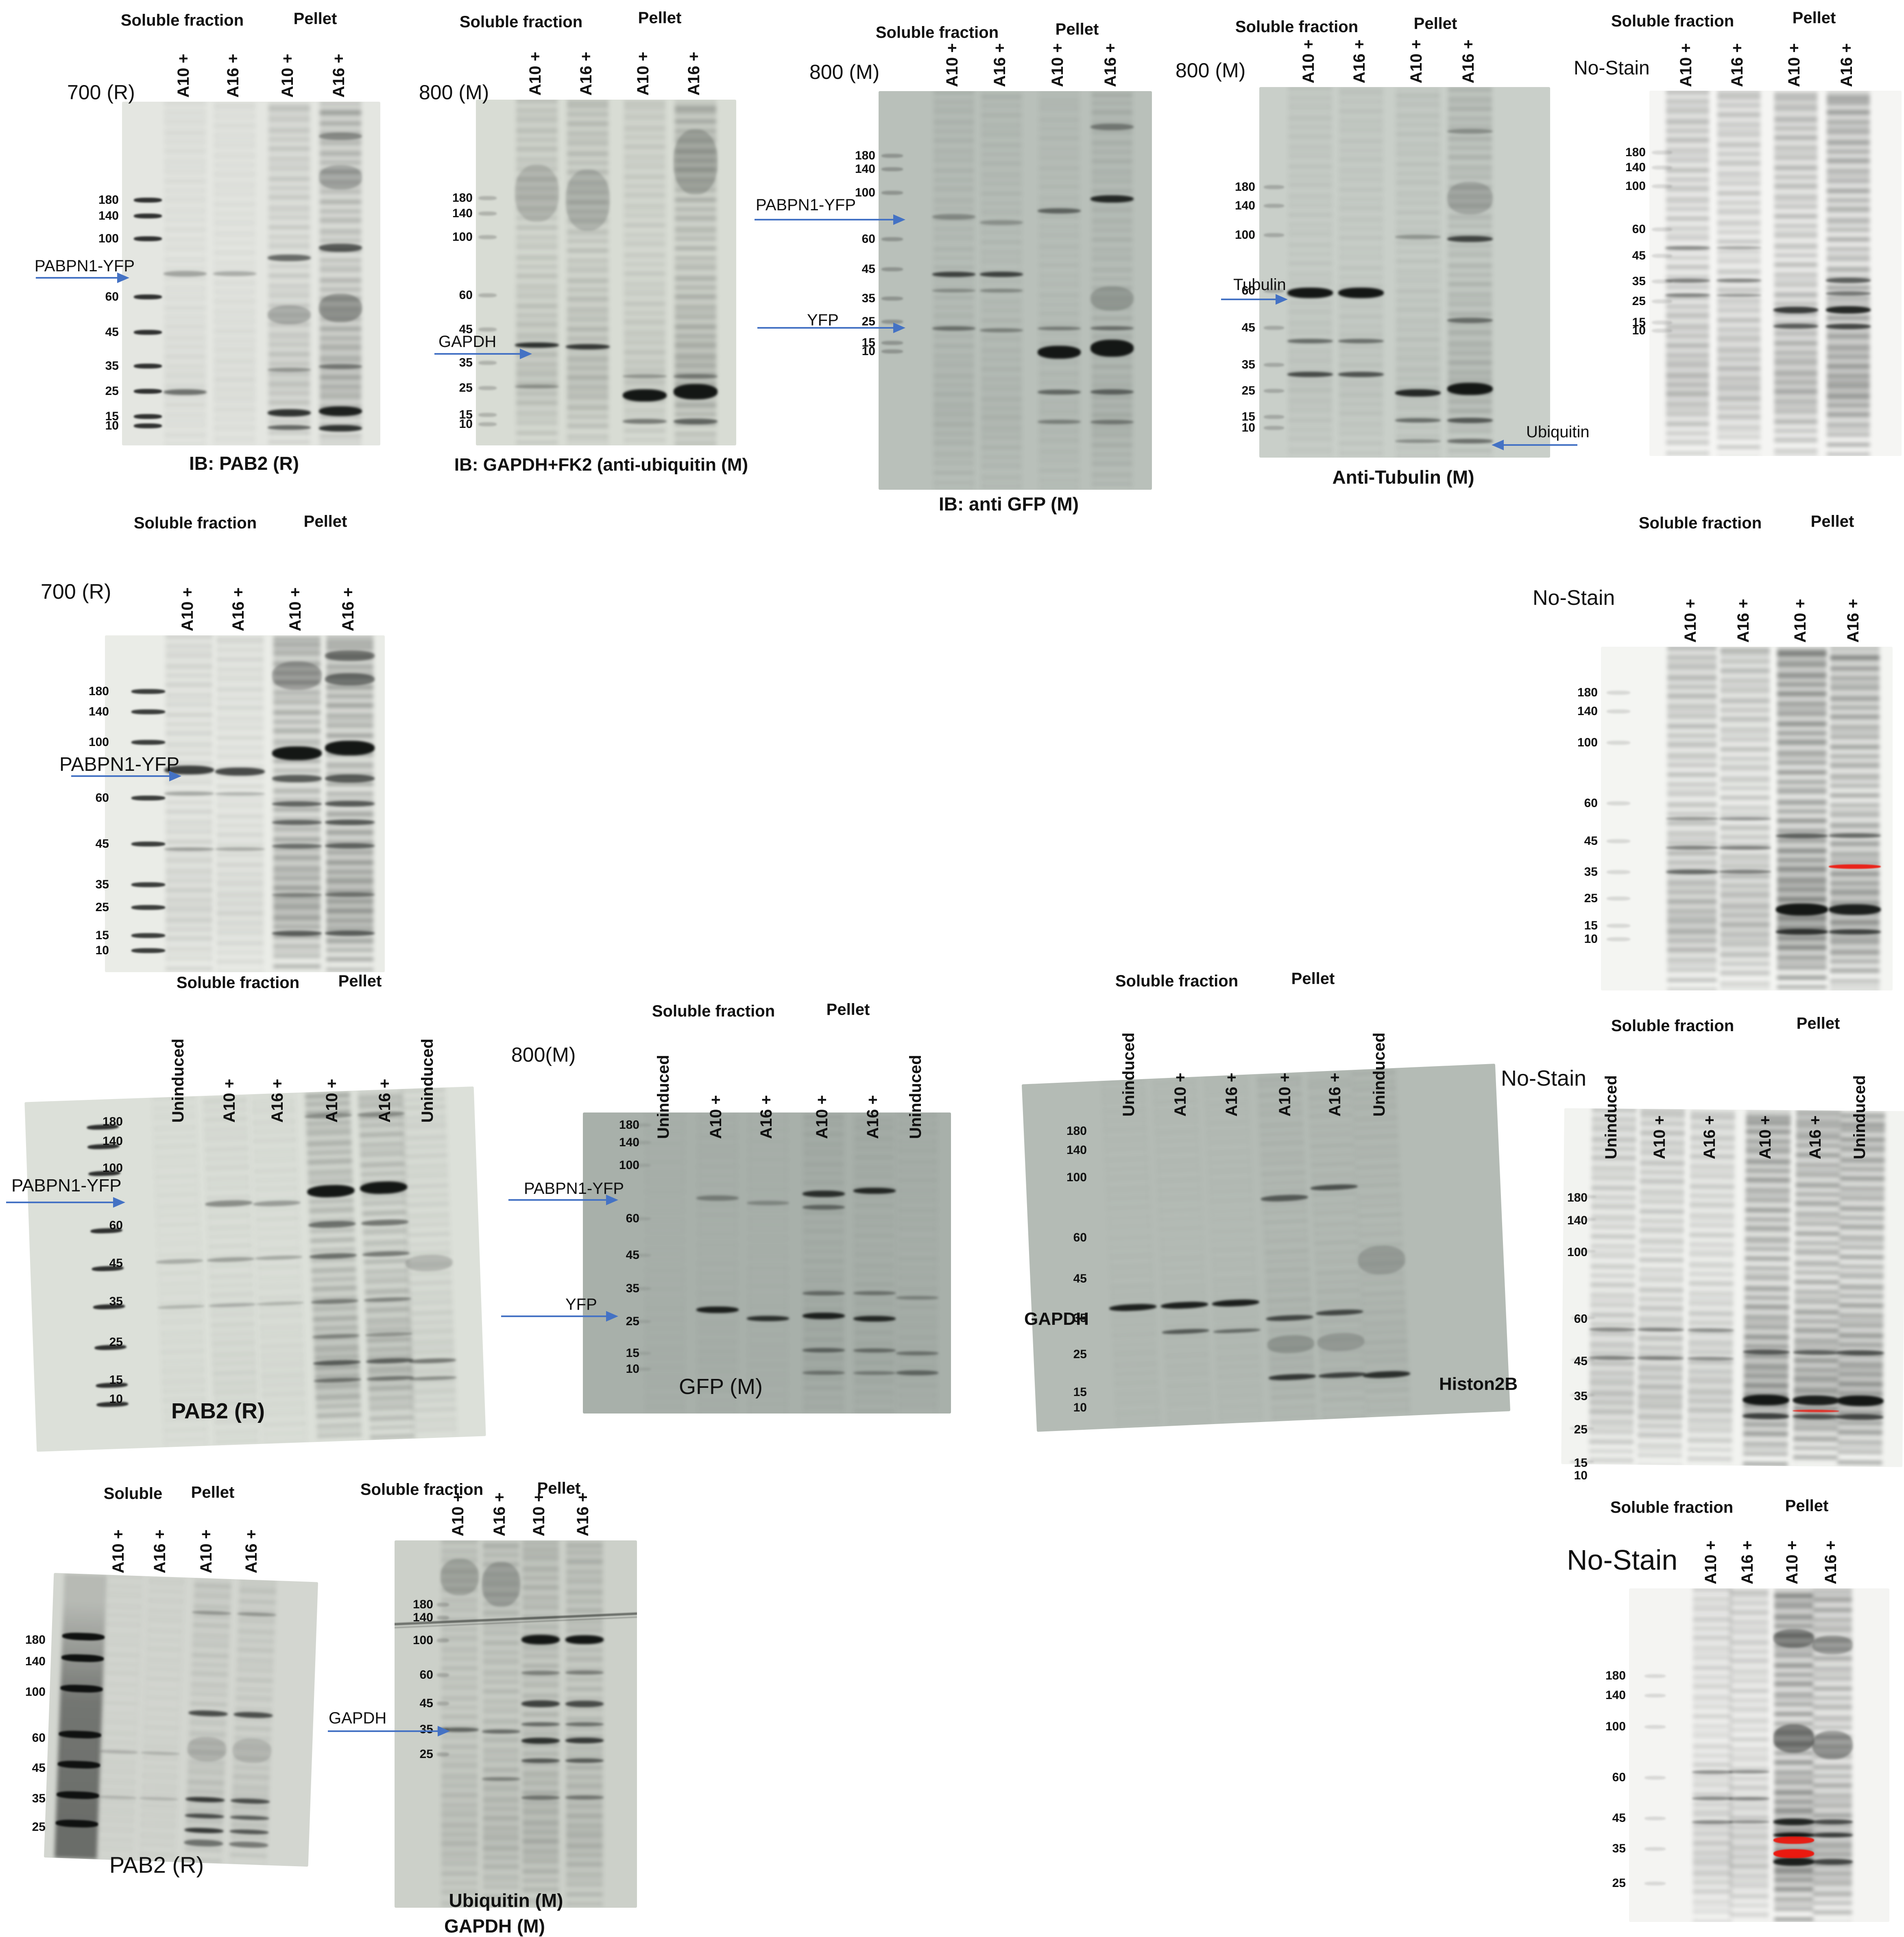  I want to click on annotation-arrow-left-icon, so click(1534, 445).